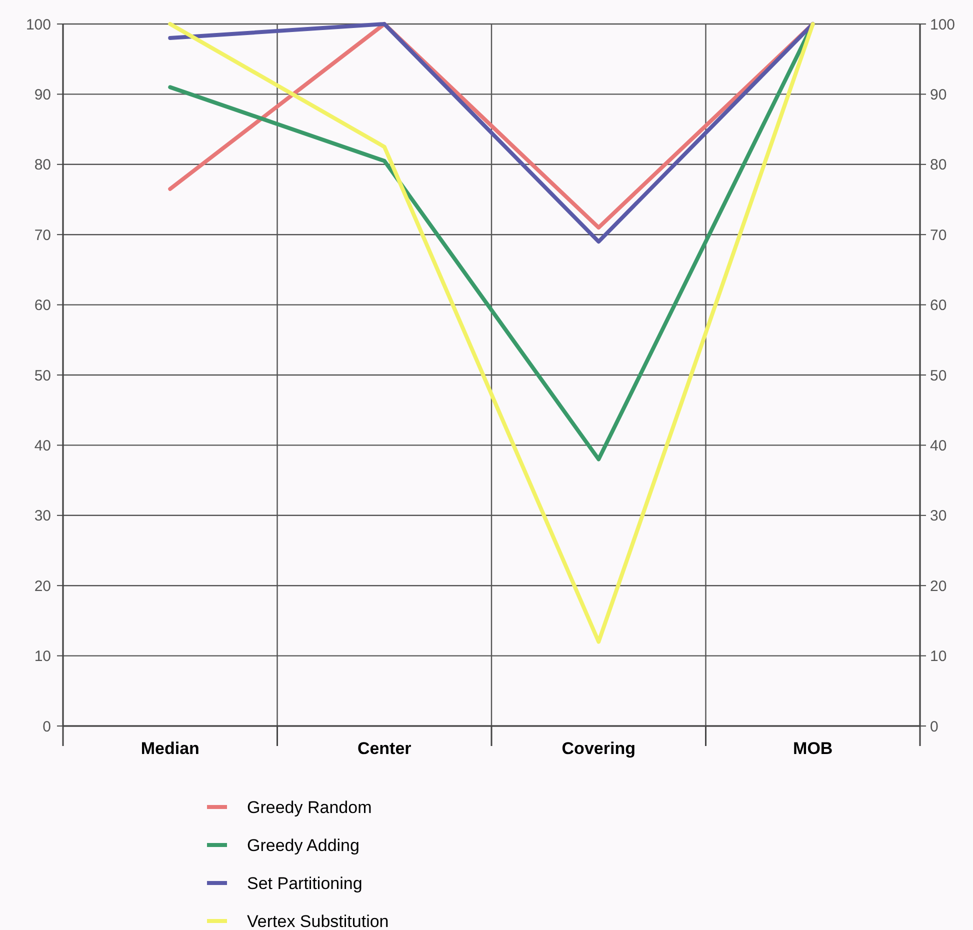  Describe the element at coordinates (46, 727) in the screenshot. I see `y-tick-label: 0` at that location.